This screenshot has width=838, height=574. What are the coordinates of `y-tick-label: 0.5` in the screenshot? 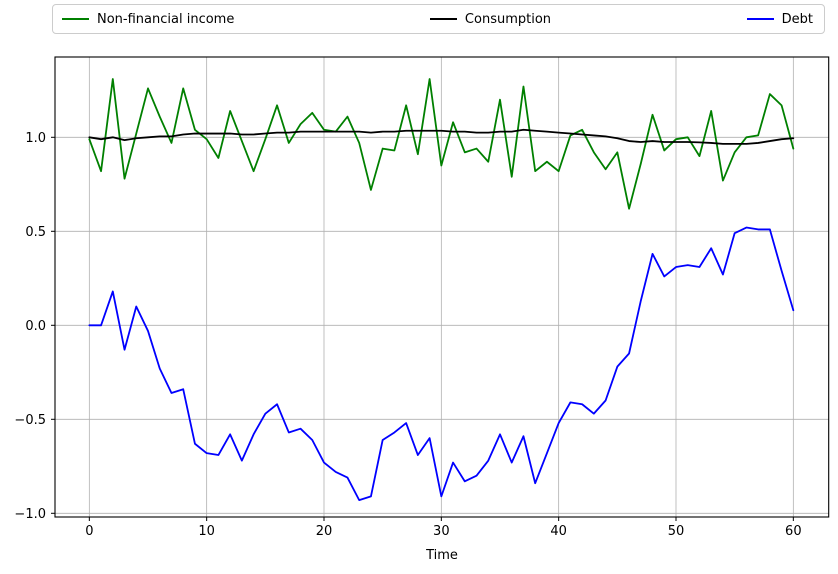 It's located at (35, 232).